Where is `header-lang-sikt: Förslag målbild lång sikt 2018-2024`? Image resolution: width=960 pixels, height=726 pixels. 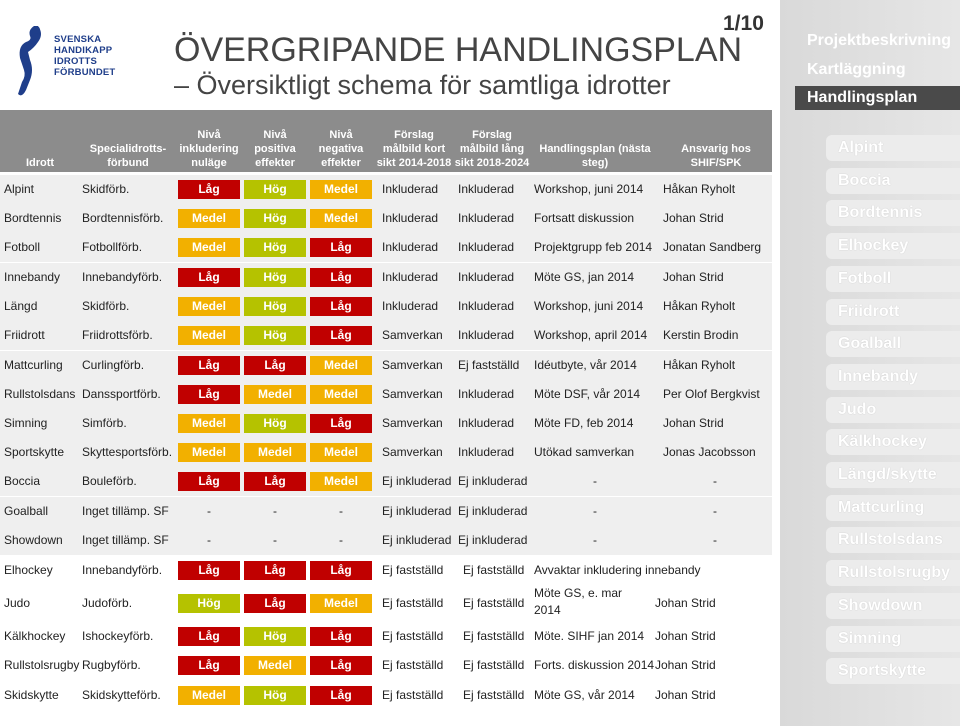 header-lang-sikt: Förslag målbild lång sikt 2018-2024 is located at coordinates (492, 141).